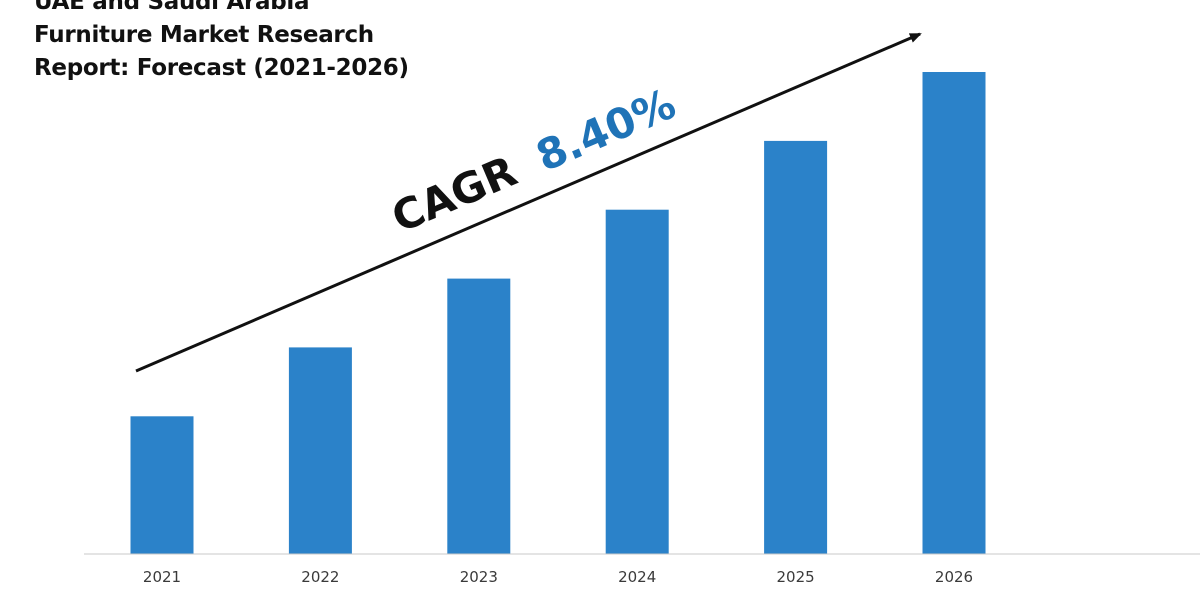 This screenshot has width=1200, height=600. I want to click on bar-2021, so click(162, 485).